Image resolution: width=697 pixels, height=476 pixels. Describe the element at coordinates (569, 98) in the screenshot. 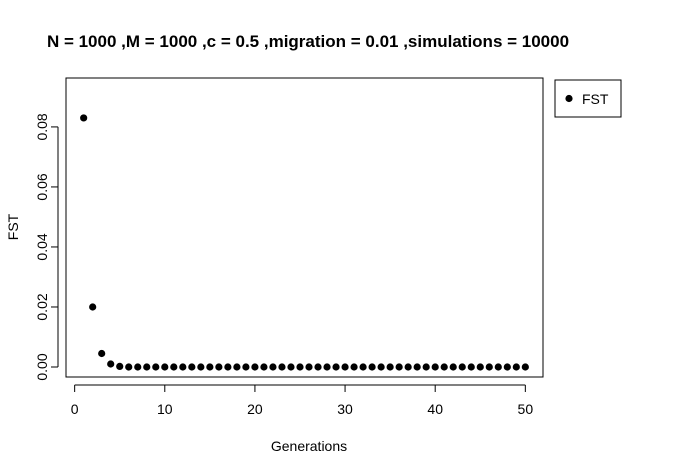

I see `legend-marker` at that location.